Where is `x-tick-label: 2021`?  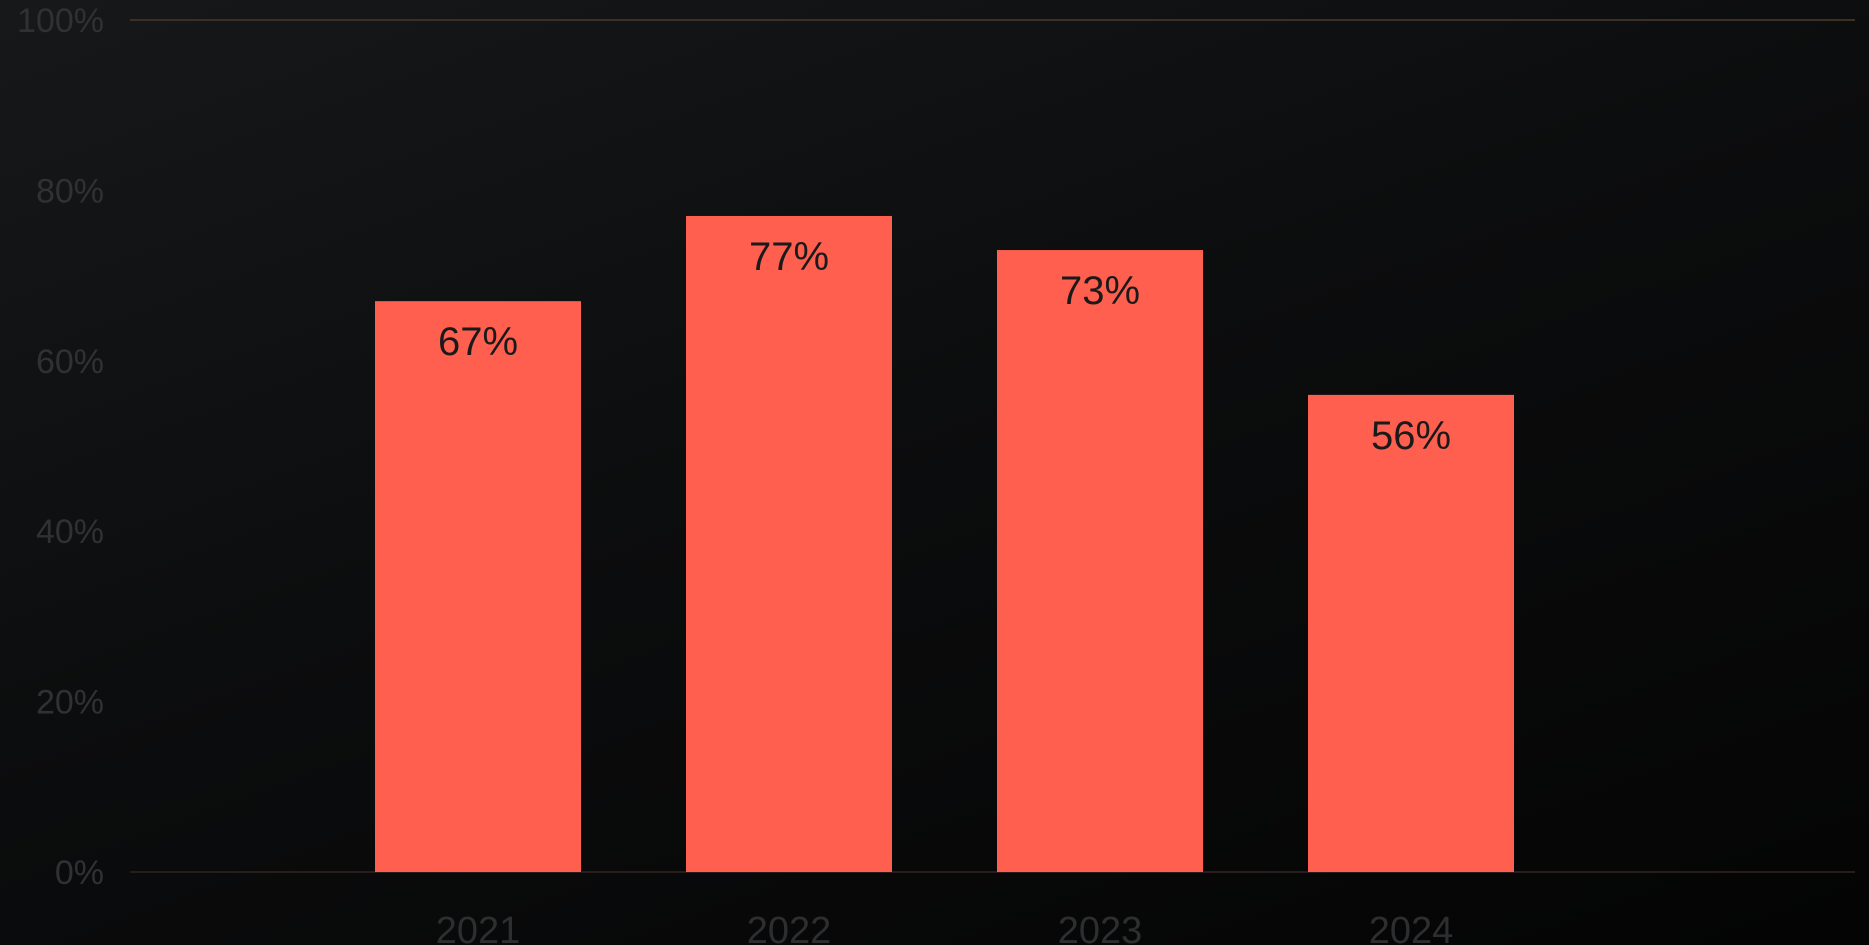 x-tick-label: 2021 is located at coordinates (478, 927).